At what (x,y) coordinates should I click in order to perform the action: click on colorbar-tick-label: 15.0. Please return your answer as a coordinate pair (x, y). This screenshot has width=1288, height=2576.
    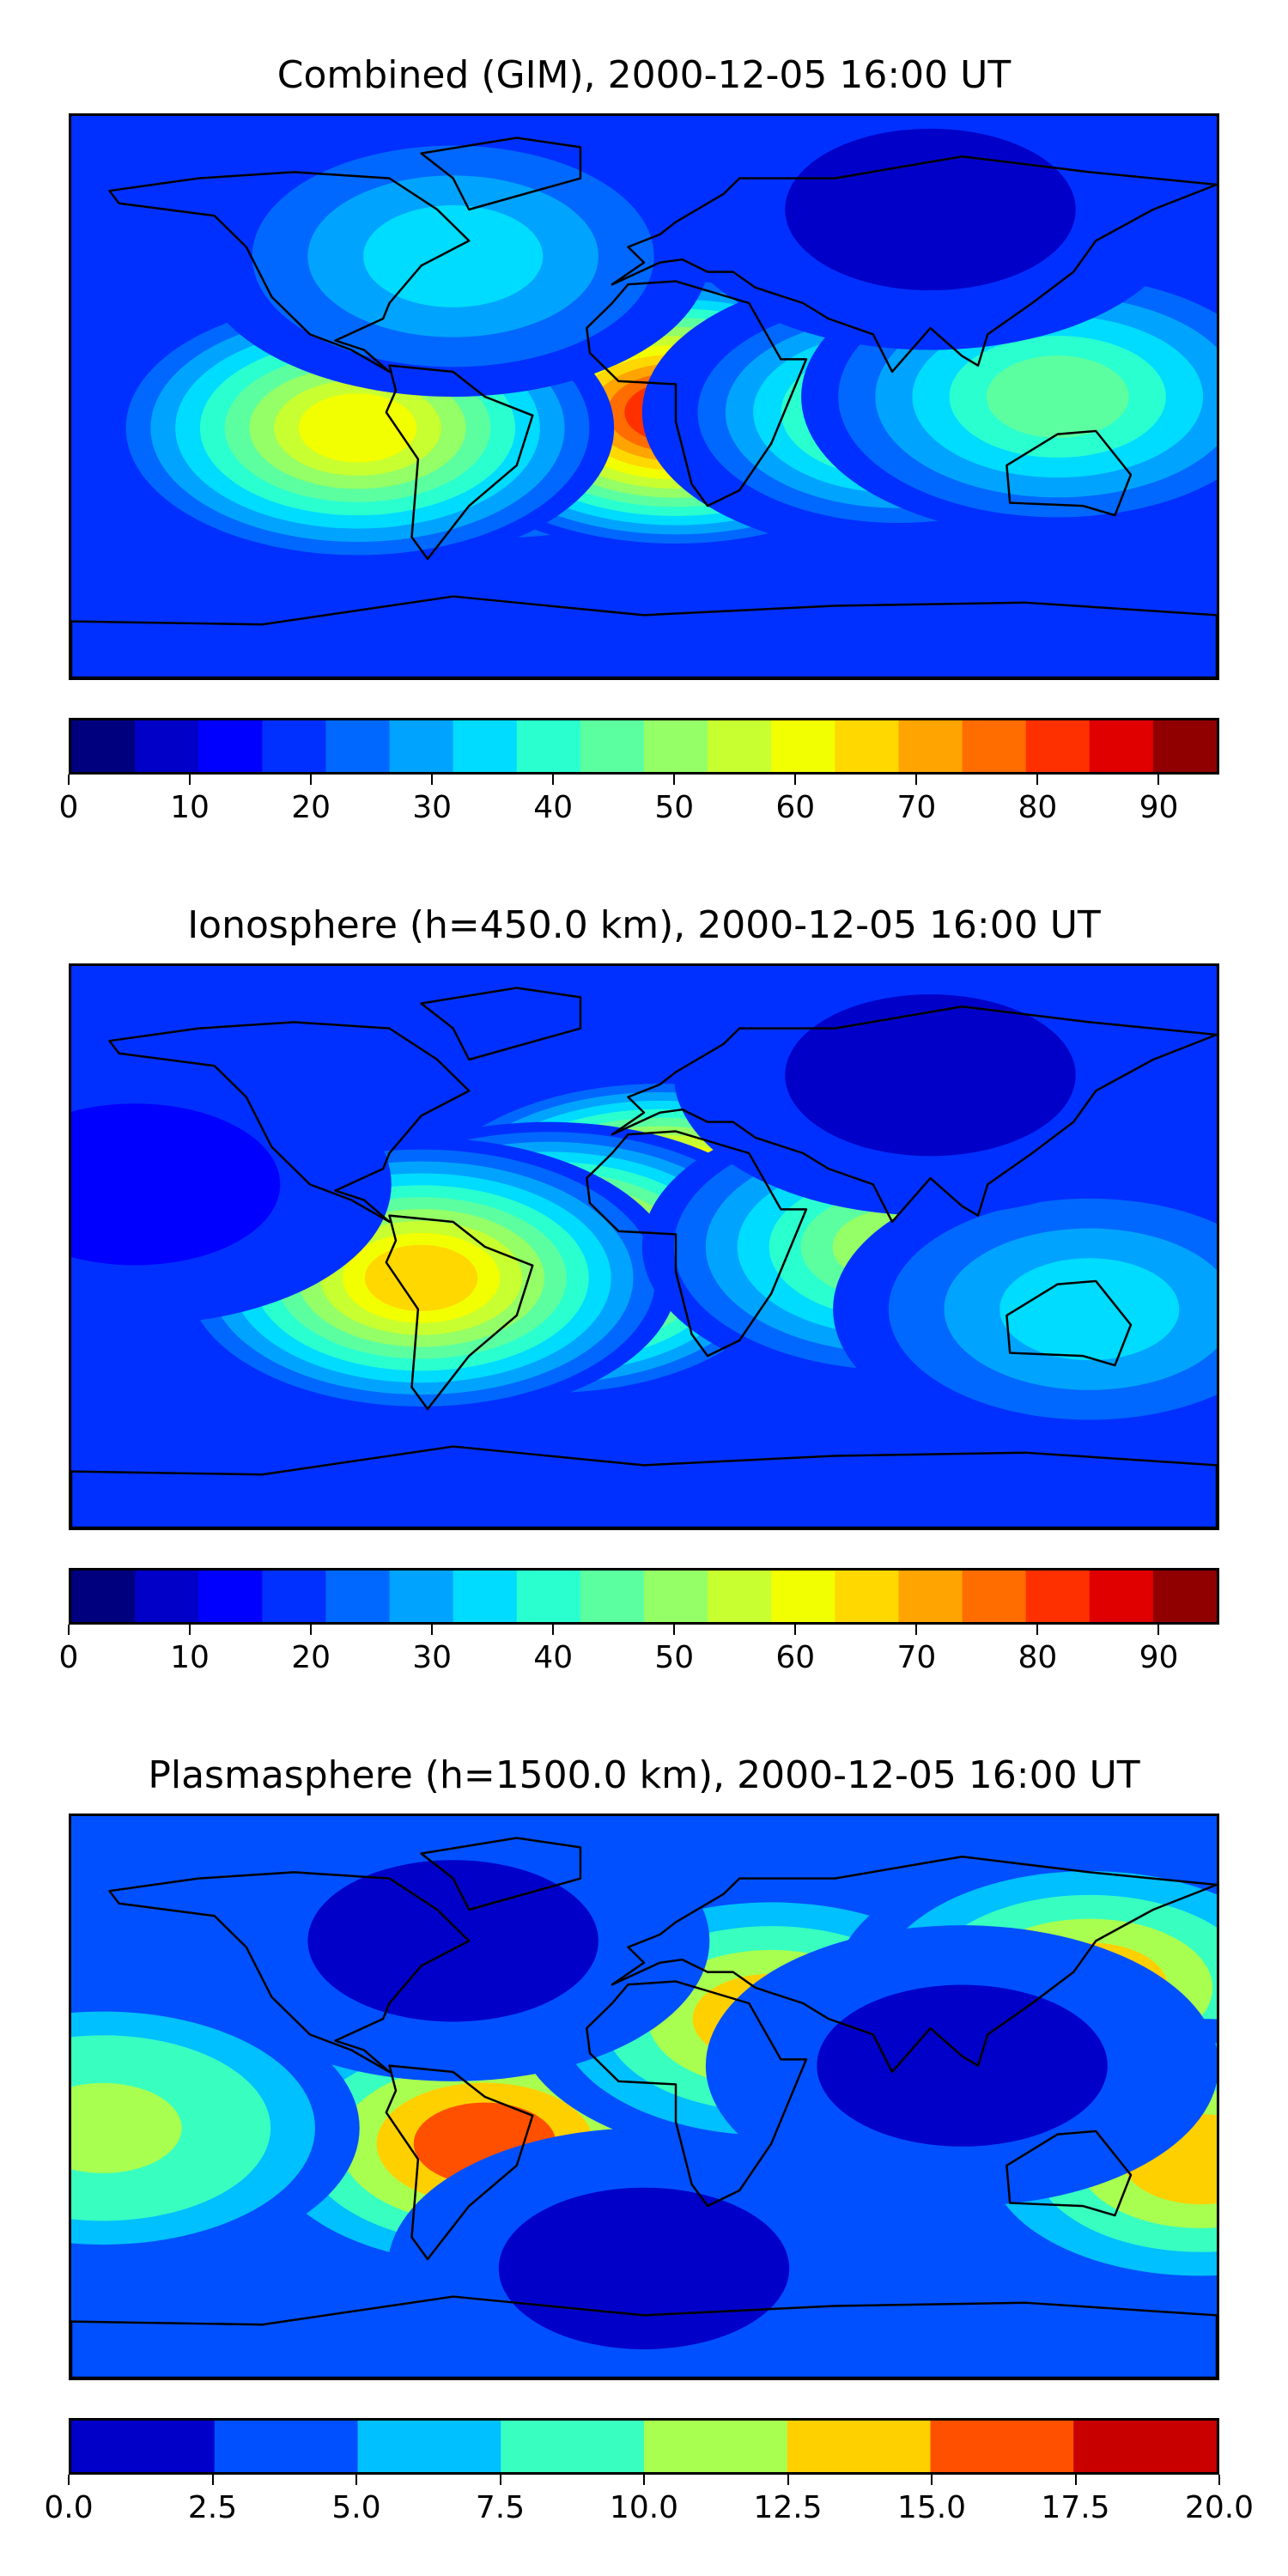
    Looking at the image, I should click on (932, 2507).